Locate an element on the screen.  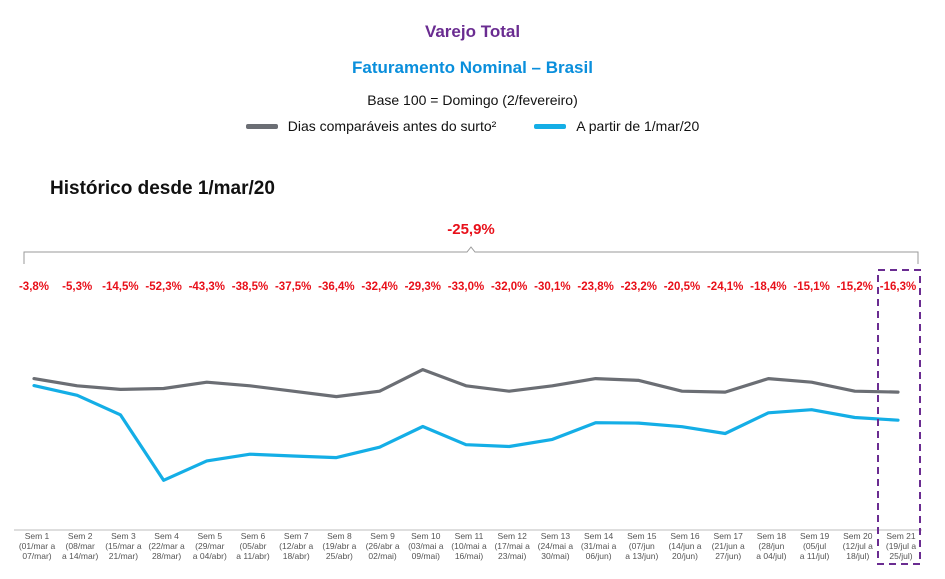
weekly-change-label: -3,8% is located at coordinates (34, 287).